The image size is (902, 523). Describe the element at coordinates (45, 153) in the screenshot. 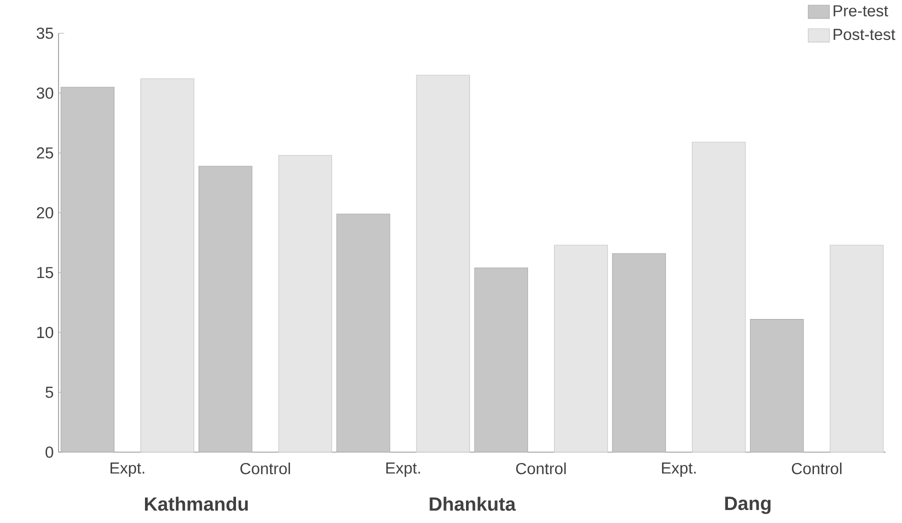

I see `y-tick-label: 25` at that location.